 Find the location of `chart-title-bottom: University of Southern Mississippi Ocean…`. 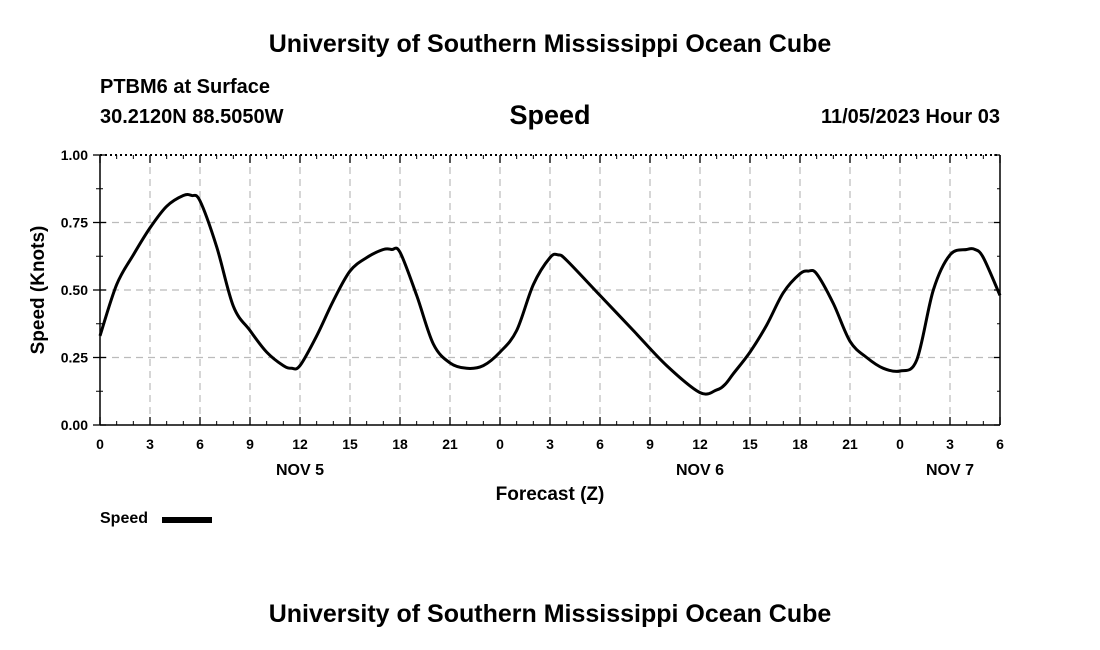

chart-title-bottom: University of Southern Mississippi Ocean… is located at coordinates (550, 614).